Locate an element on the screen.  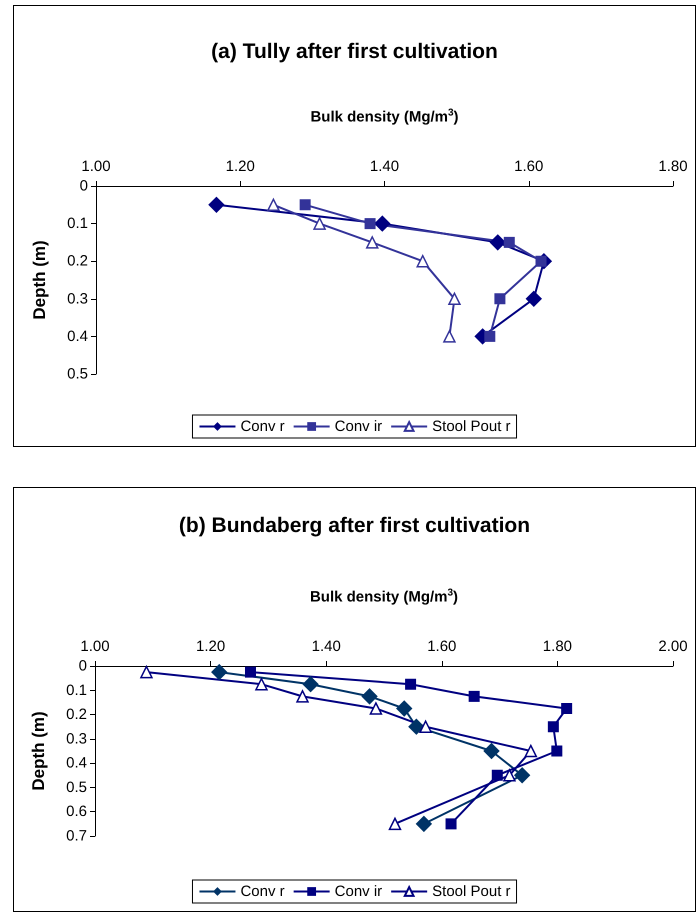
chart-title: (b) Bundaberg after first cultivation is located at coordinates (354, 525).